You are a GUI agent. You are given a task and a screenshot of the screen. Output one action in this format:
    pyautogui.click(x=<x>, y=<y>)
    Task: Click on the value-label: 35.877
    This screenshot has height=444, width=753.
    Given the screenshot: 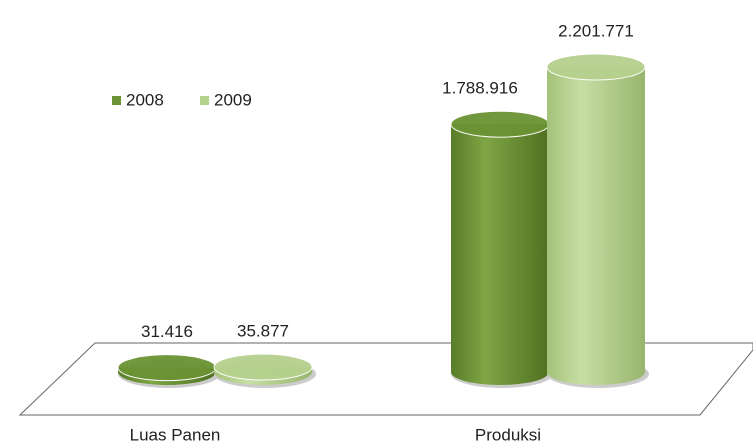 What is the action you would take?
    pyautogui.click(x=263, y=331)
    